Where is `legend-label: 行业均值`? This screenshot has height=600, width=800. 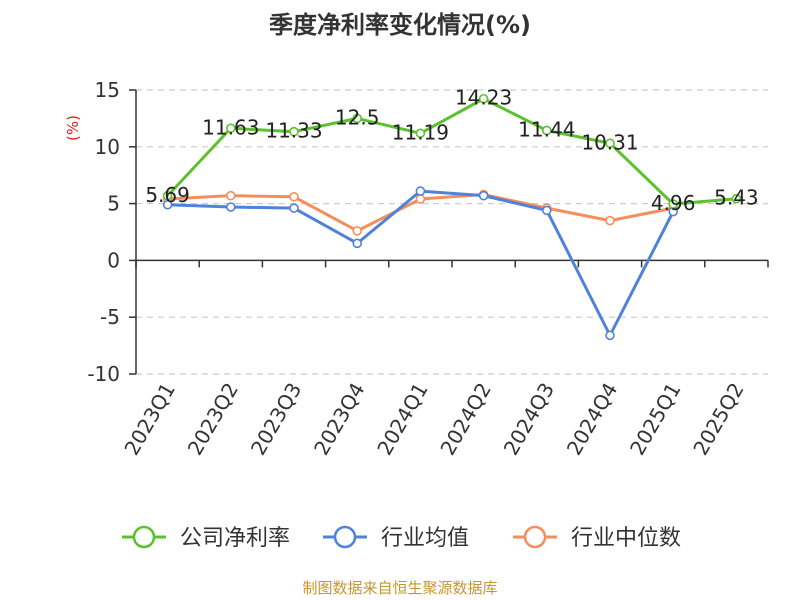 legend-label: 行业均值 is located at coordinates (425, 538).